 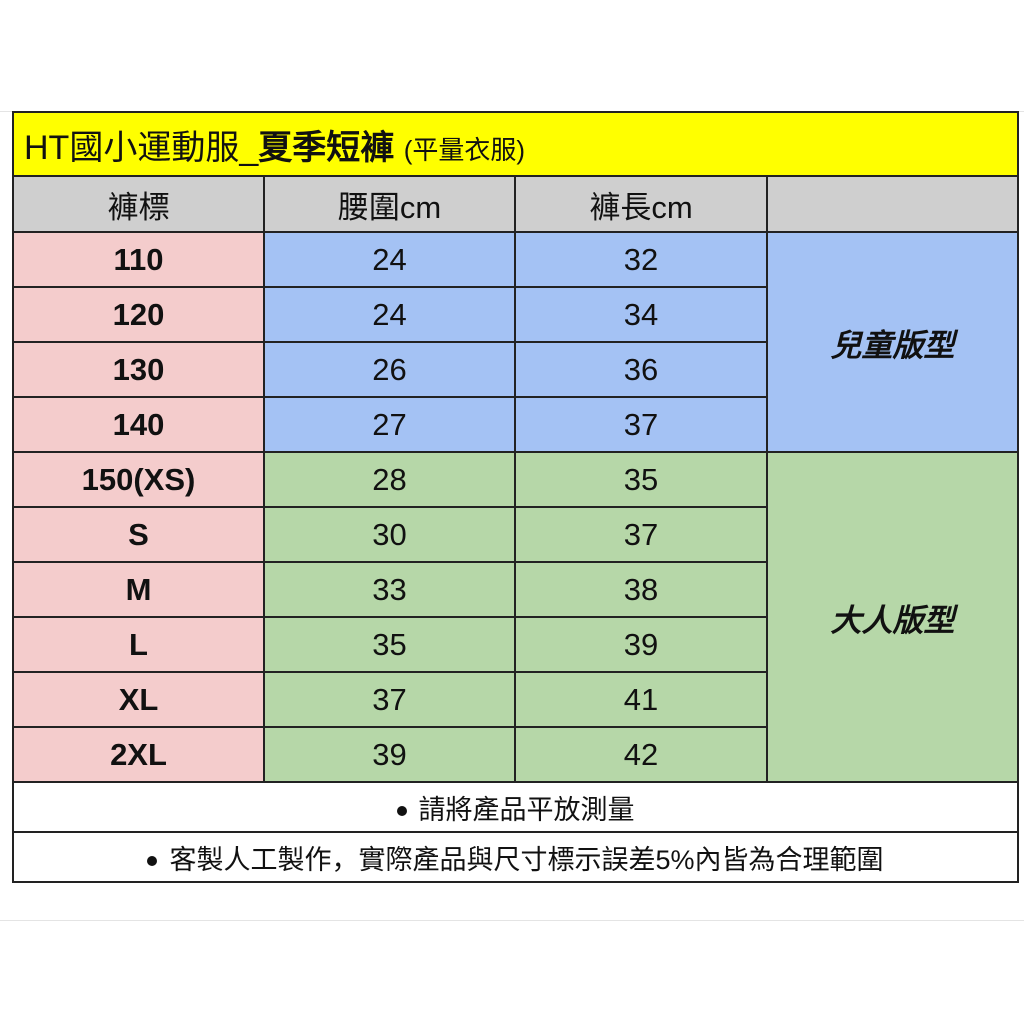 What do you see at coordinates (138, 699) in the screenshot?
I see `size-cell: XL` at bounding box center [138, 699].